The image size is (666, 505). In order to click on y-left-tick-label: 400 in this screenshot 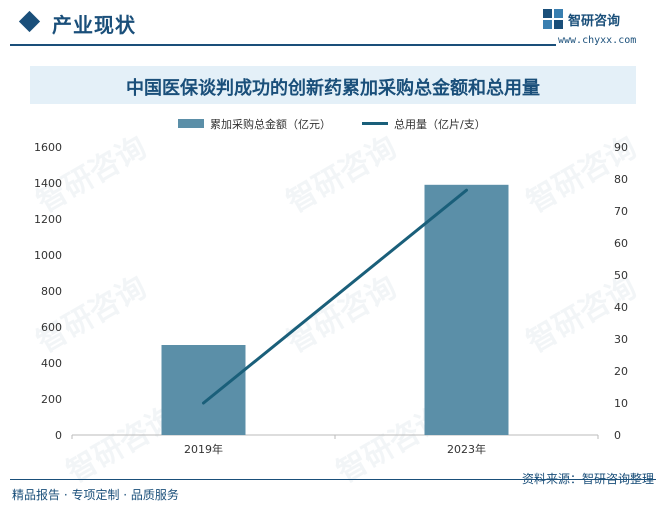, I will do `click(51, 363)`.